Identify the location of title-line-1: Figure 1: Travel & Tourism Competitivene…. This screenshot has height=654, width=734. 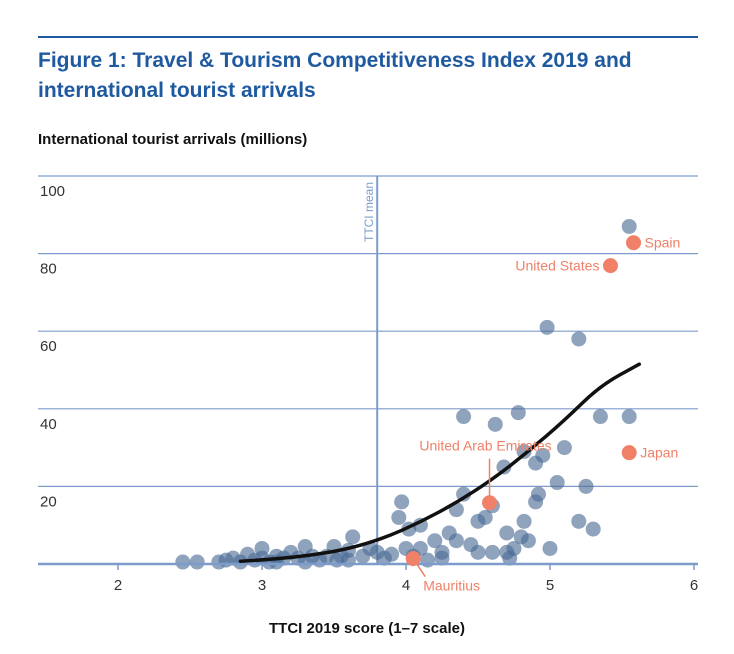
(335, 60).